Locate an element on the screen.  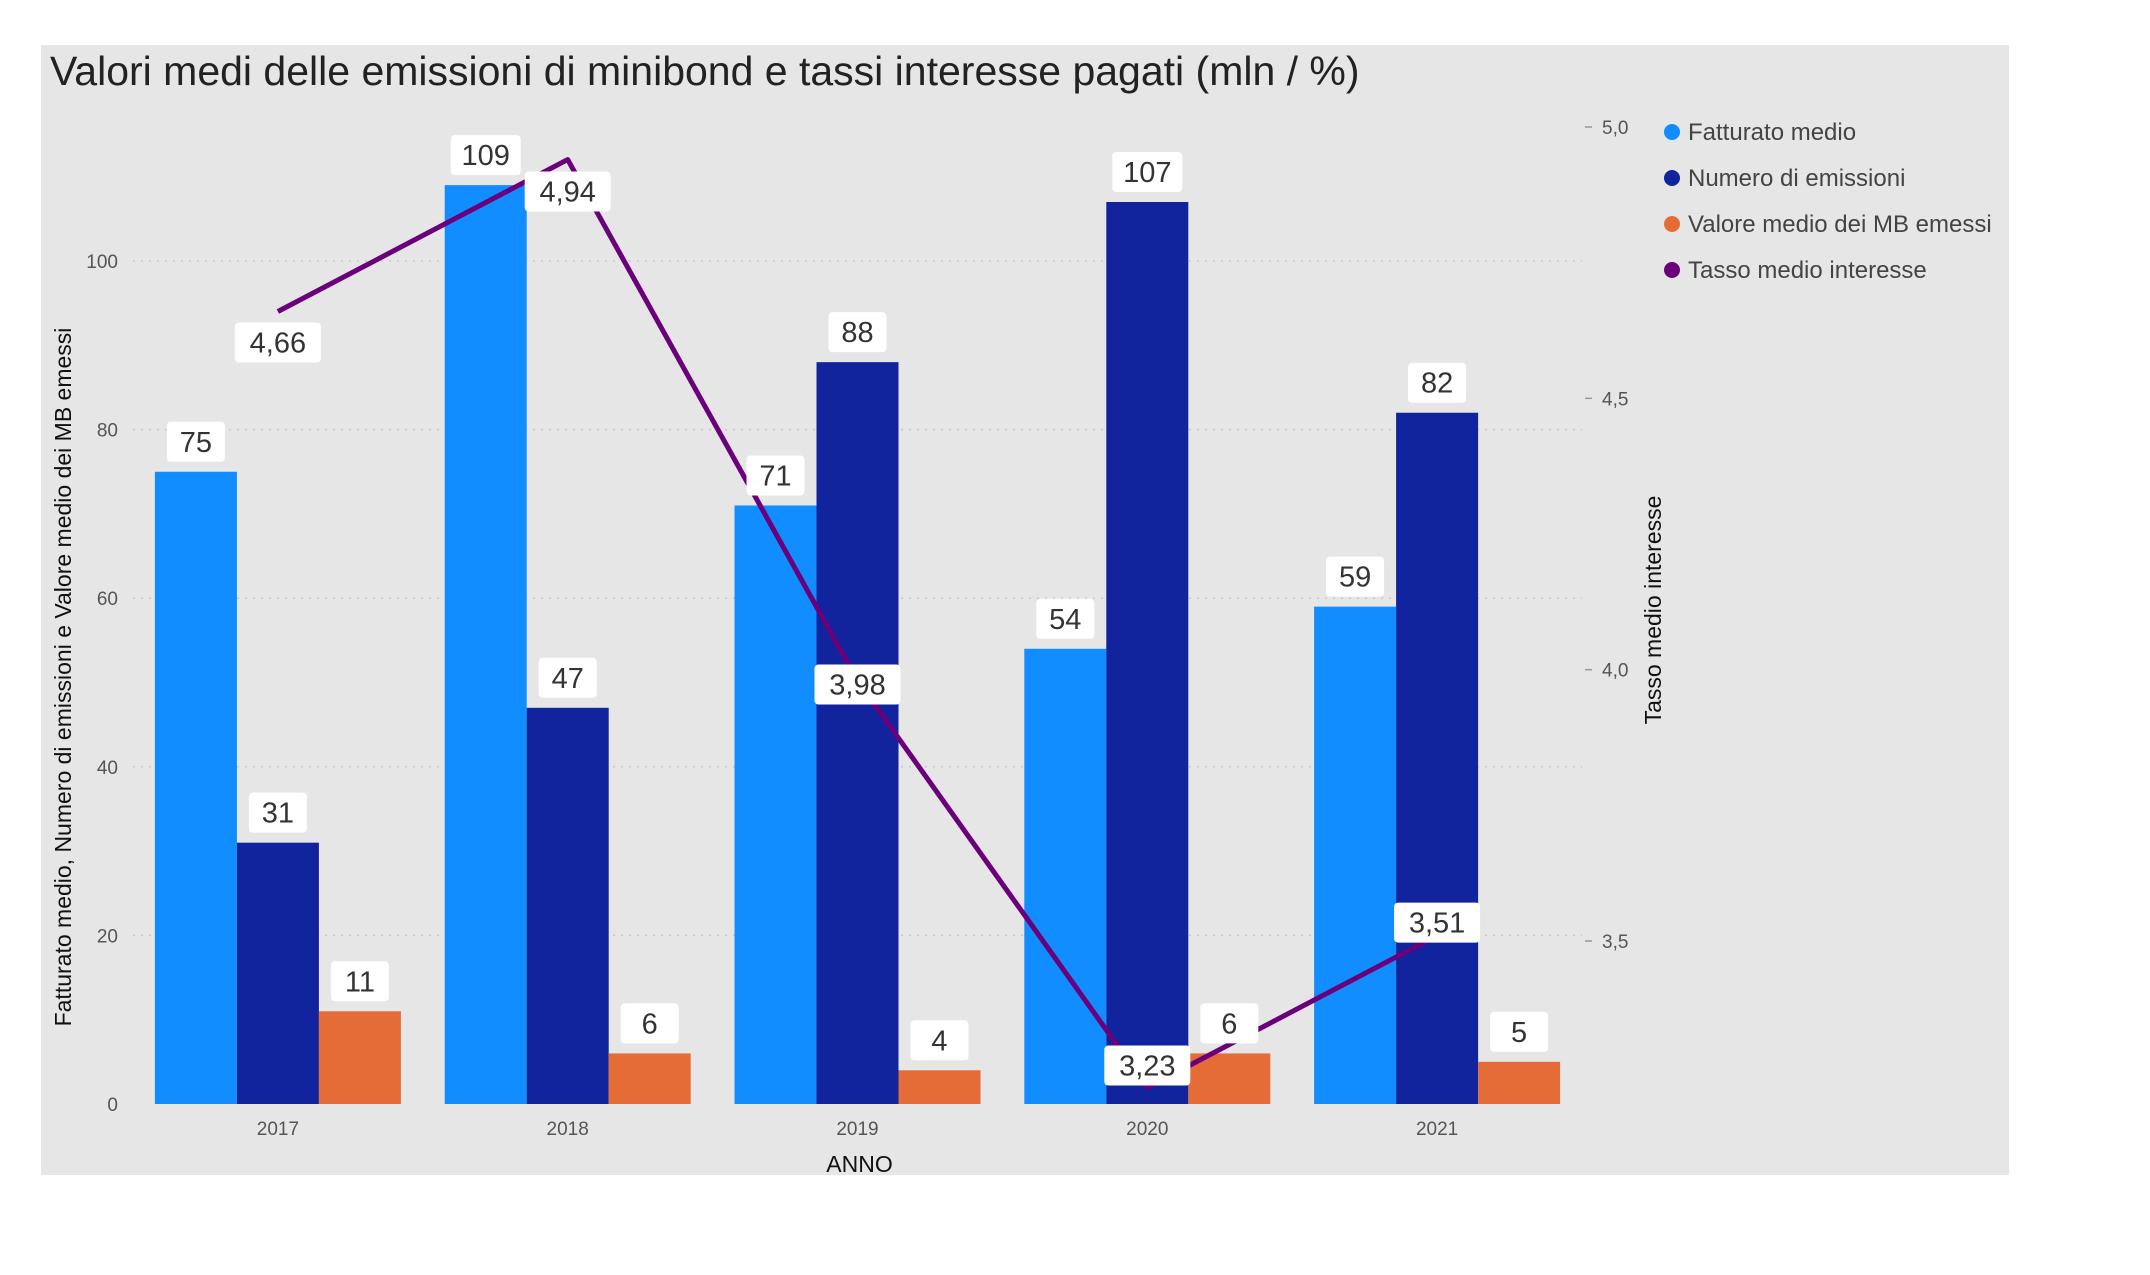
y-tick-label: 0 is located at coordinates (112, 1105).